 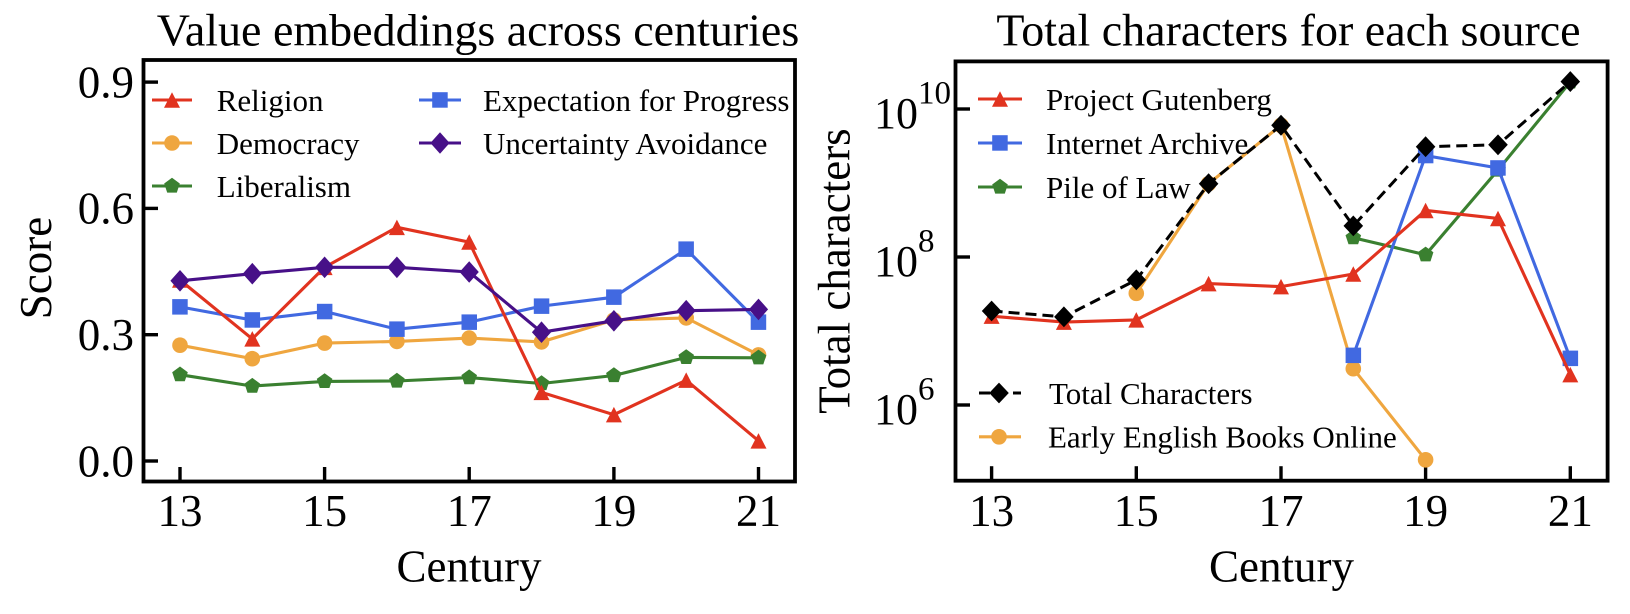 I want to click on svg-text: Score, so click(x=36, y=268).